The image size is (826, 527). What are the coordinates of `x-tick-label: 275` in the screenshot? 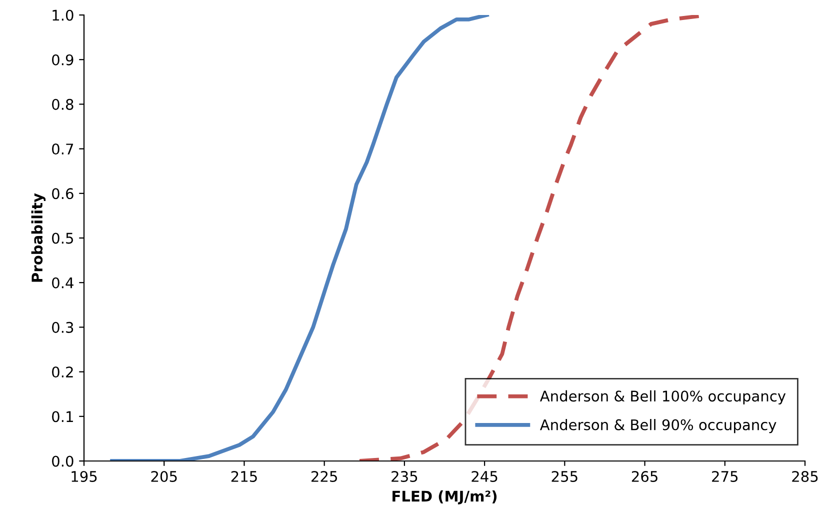 It's located at (725, 476).